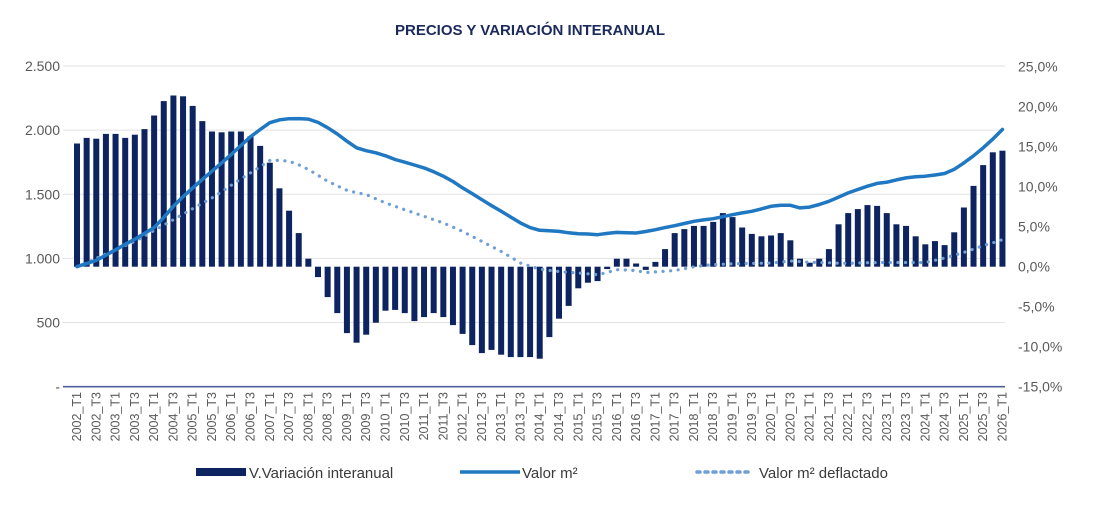  Describe the element at coordinates (867, 416) in the screenshot. I see `x-tick-label: 2022_T3` at that location.